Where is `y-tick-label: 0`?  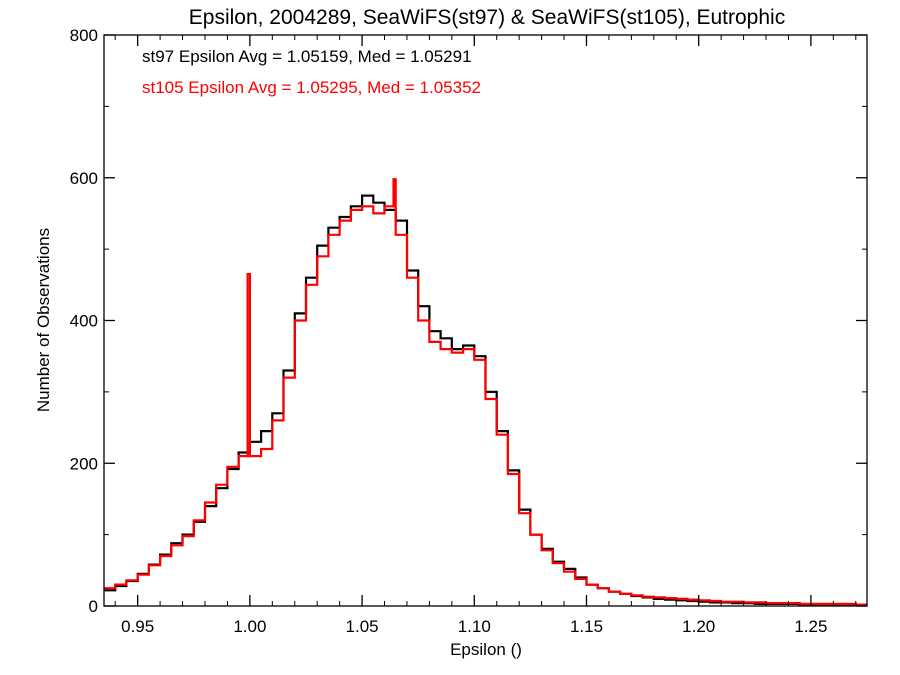
y-tick-label: 0 is located at coordinates (93, 606).